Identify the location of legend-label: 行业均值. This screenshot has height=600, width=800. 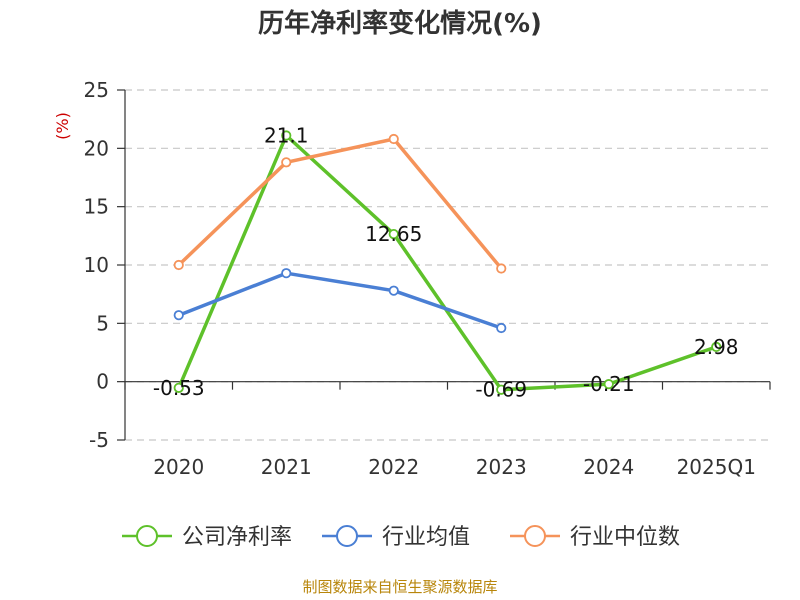
(426, 537).